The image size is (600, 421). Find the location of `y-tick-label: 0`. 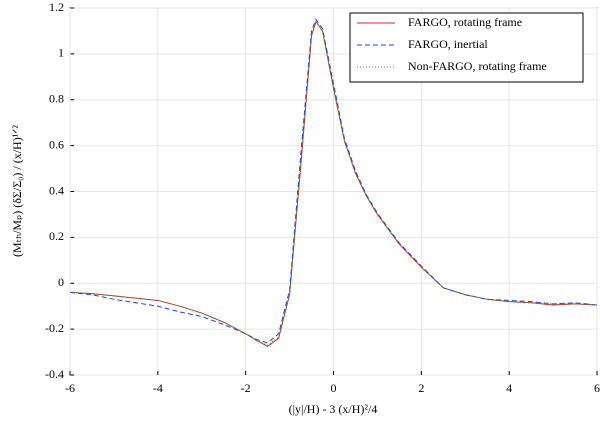

y-tick-label: 0 is located at coordinates (61, 282).